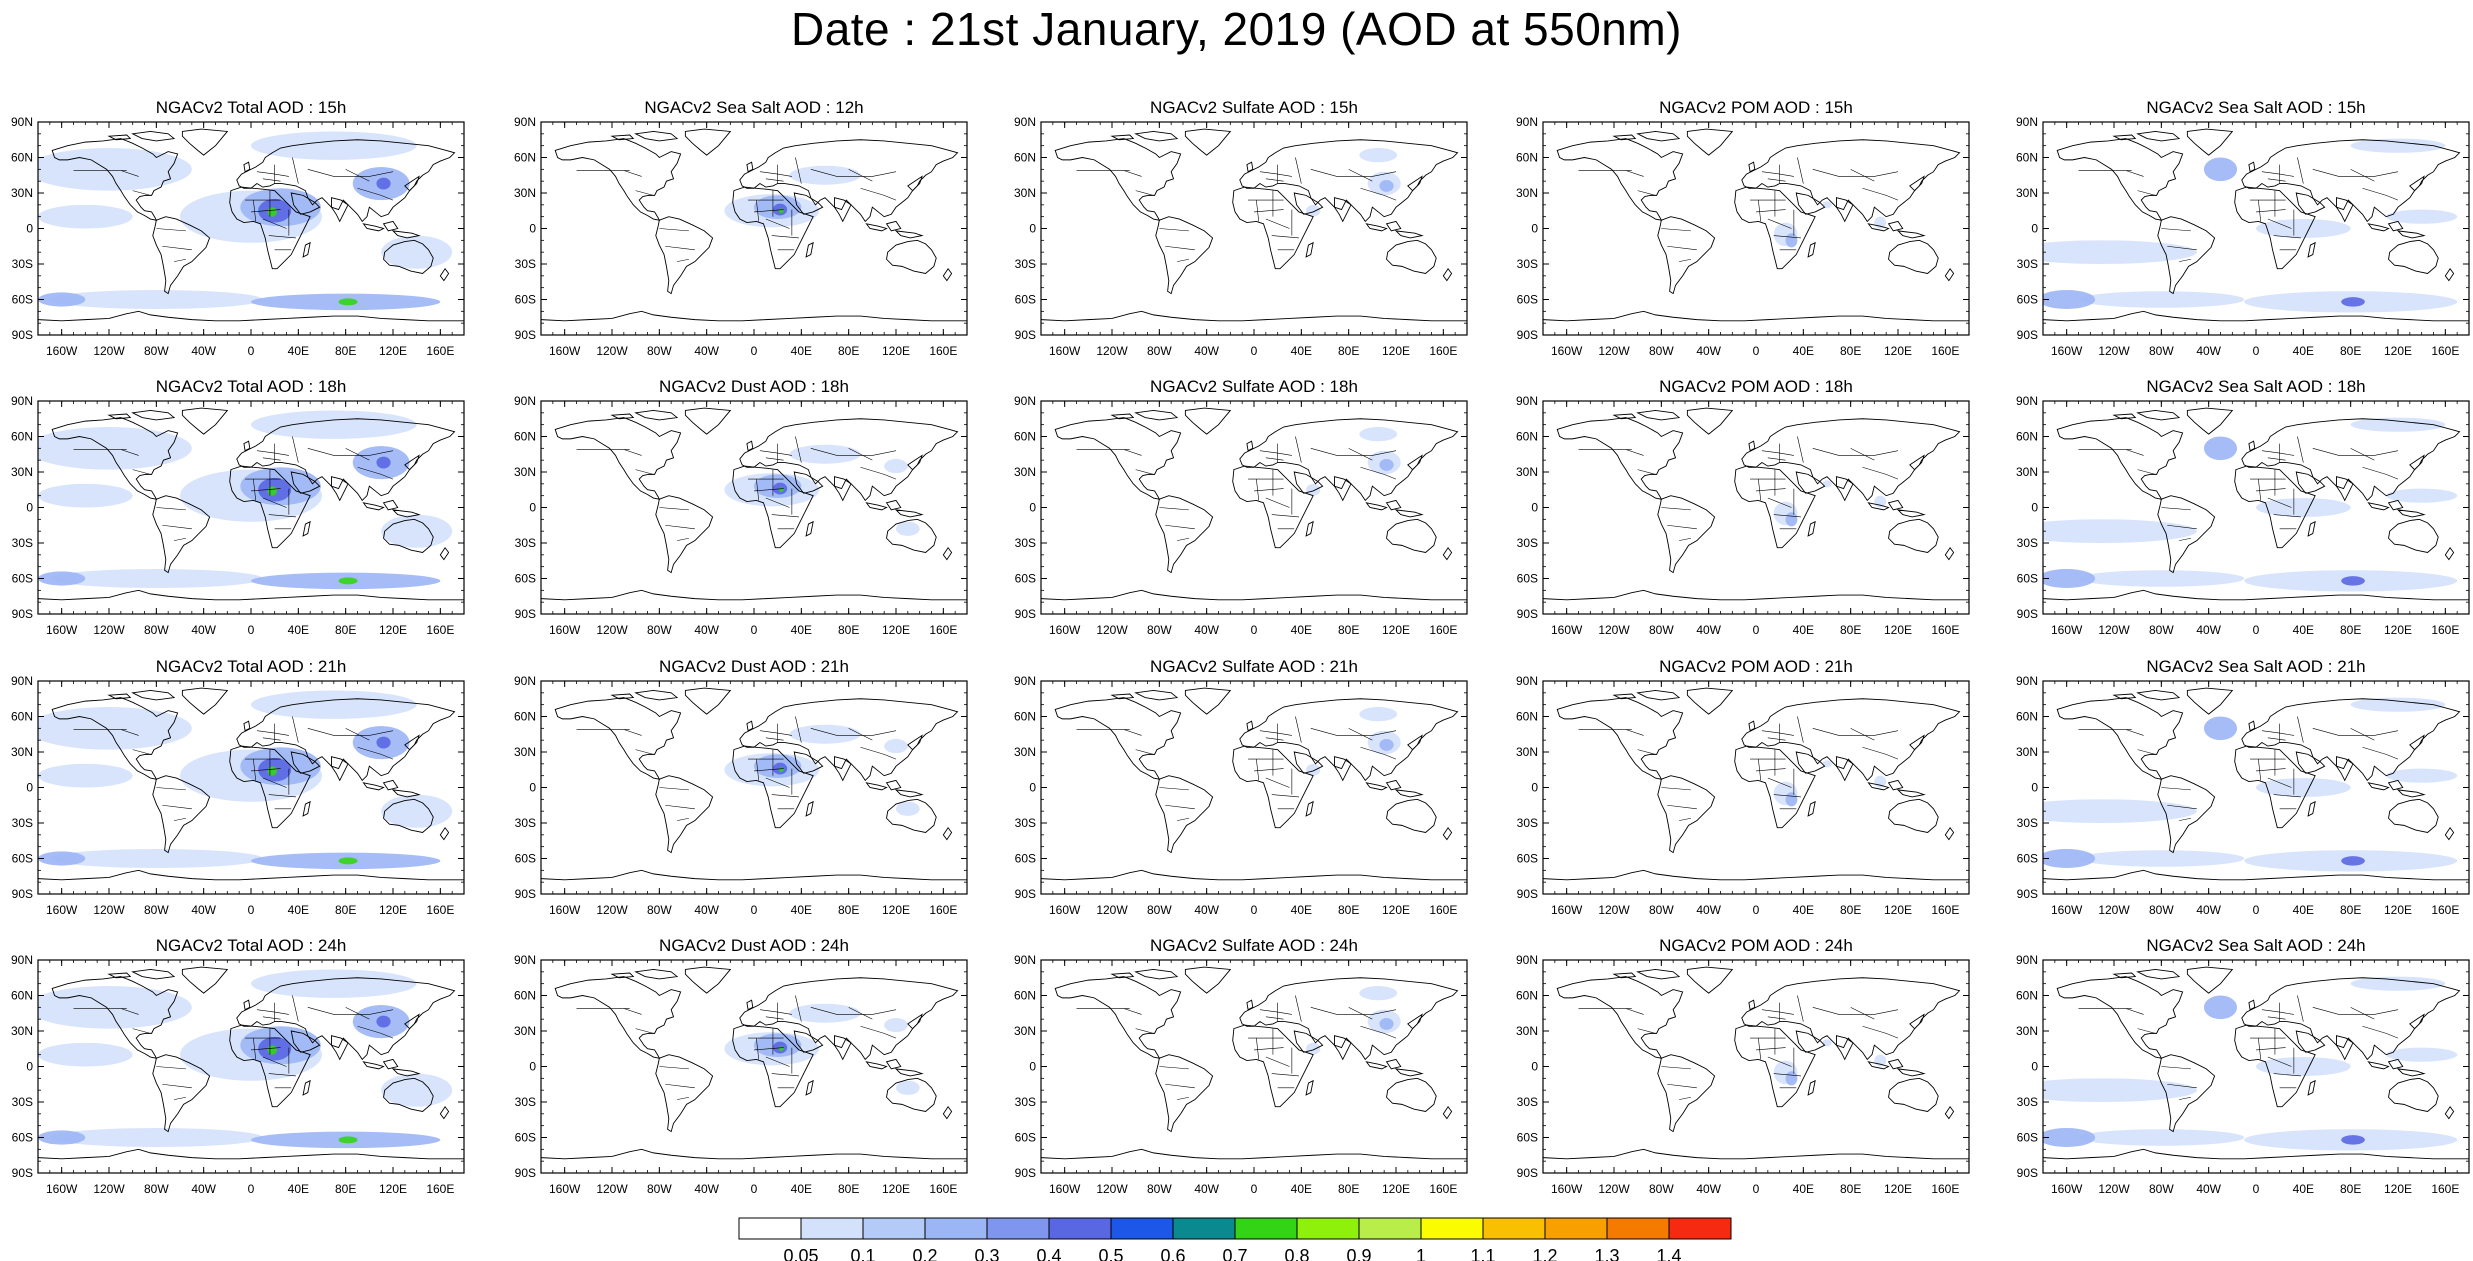 This screenshot has width=2473, height=1261. I want to click on panel-title: NGACv2 Sulfate AOD : 15h, so click(1254, 107).